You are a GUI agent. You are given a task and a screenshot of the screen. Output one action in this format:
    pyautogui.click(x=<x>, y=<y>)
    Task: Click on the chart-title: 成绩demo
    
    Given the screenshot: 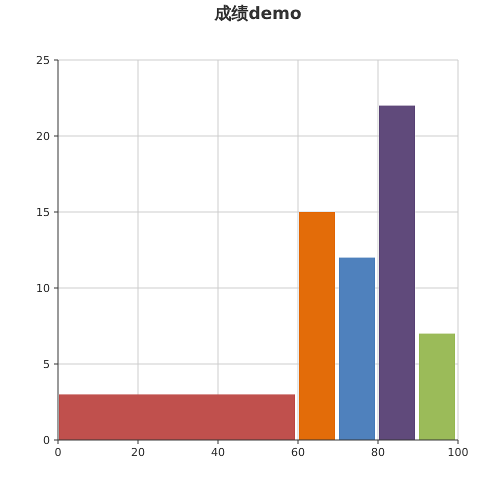 What is the action you would take?
    pyautogui.click(x=257, y=14)
    